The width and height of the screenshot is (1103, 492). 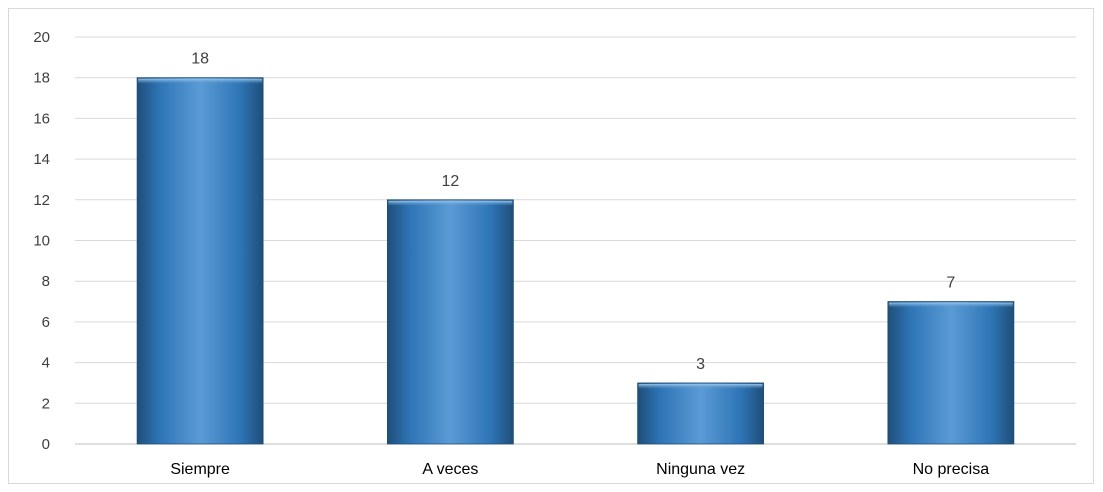 I want to click on data-label: 7, so click(x=950, y=283).